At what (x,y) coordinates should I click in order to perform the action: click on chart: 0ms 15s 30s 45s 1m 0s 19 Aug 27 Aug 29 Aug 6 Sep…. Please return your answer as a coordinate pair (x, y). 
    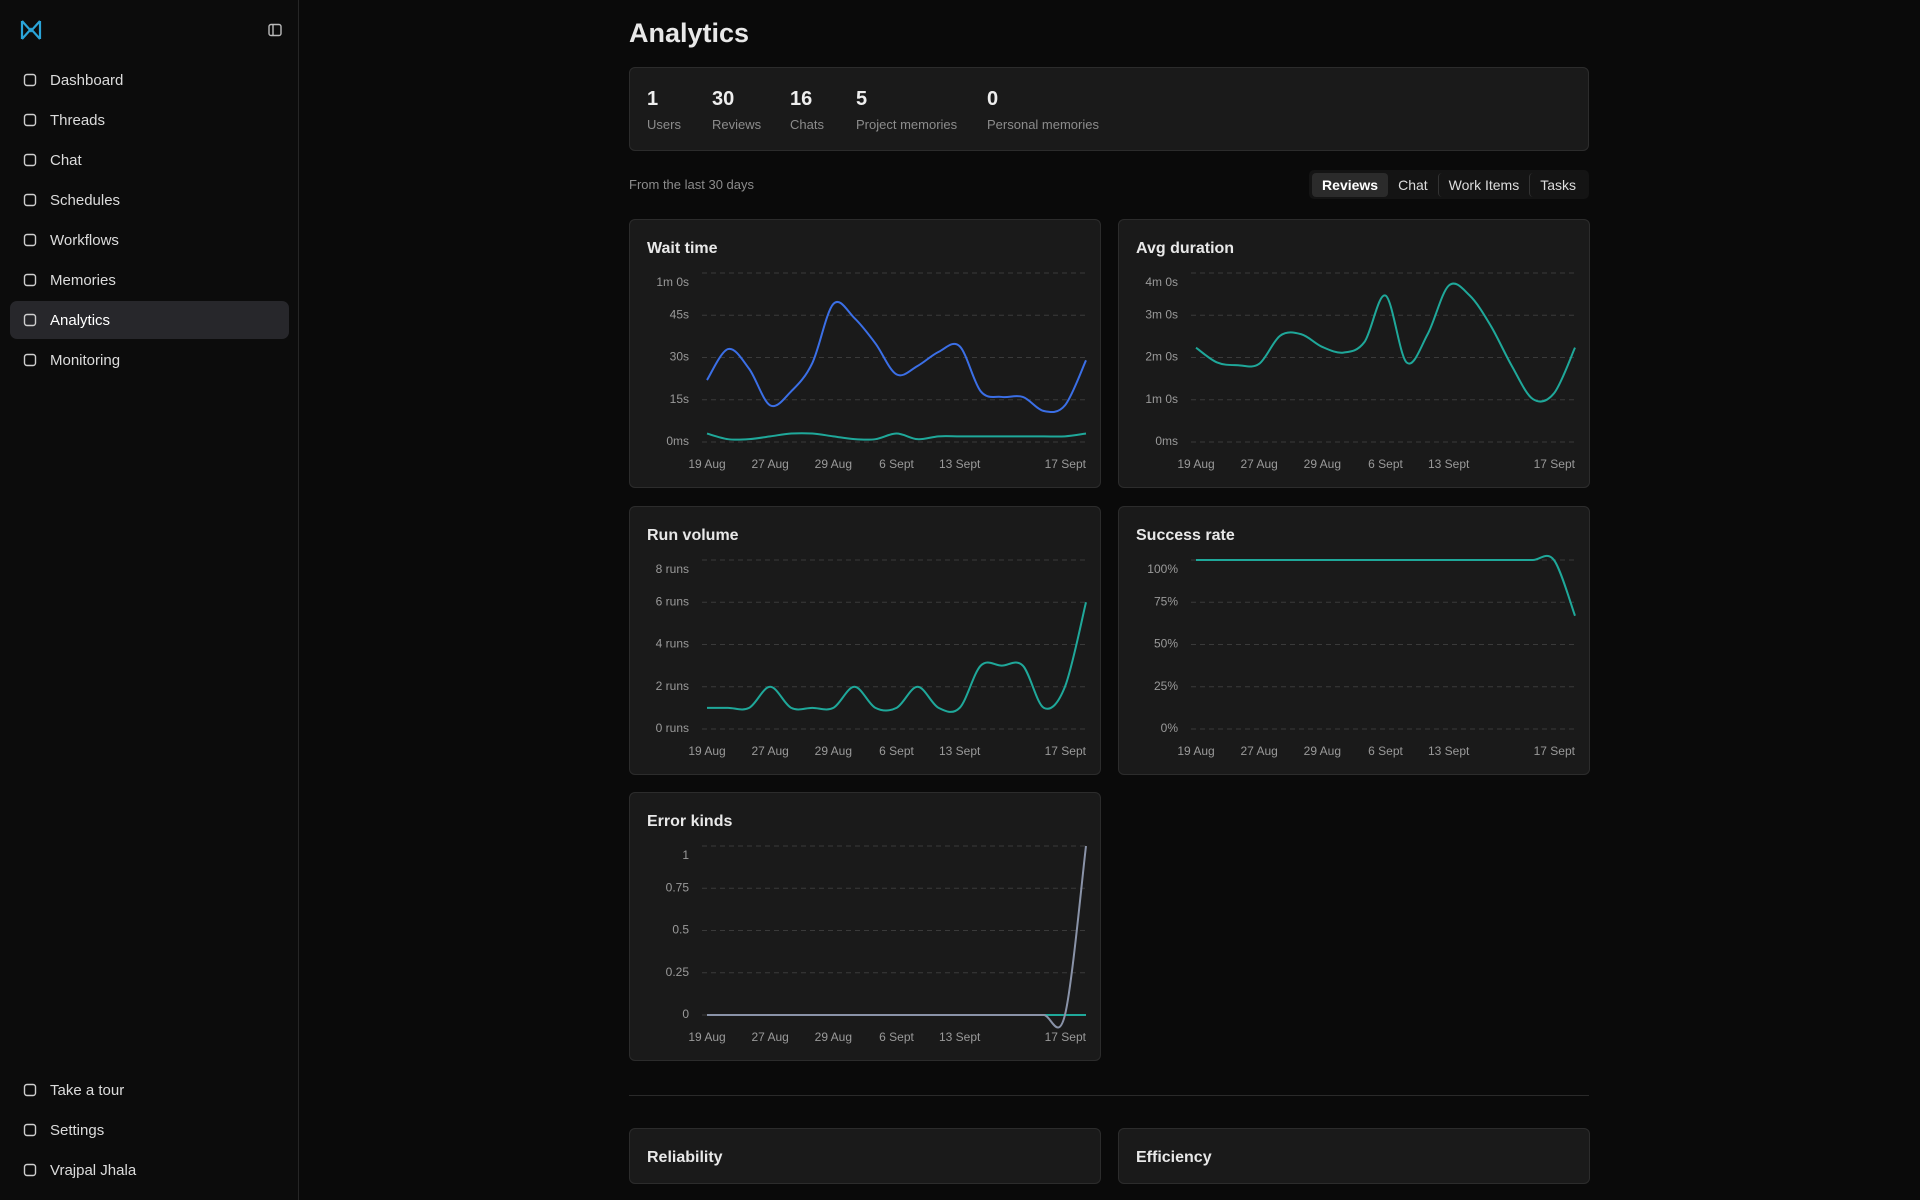
    Looking at the image, I should click on (871, 371).